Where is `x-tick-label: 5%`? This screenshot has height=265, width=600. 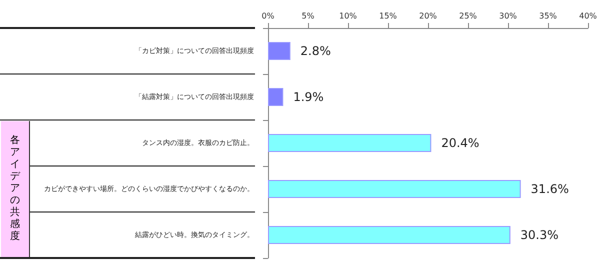
x-tick-label: 5% is located at coordinates (308, 16).